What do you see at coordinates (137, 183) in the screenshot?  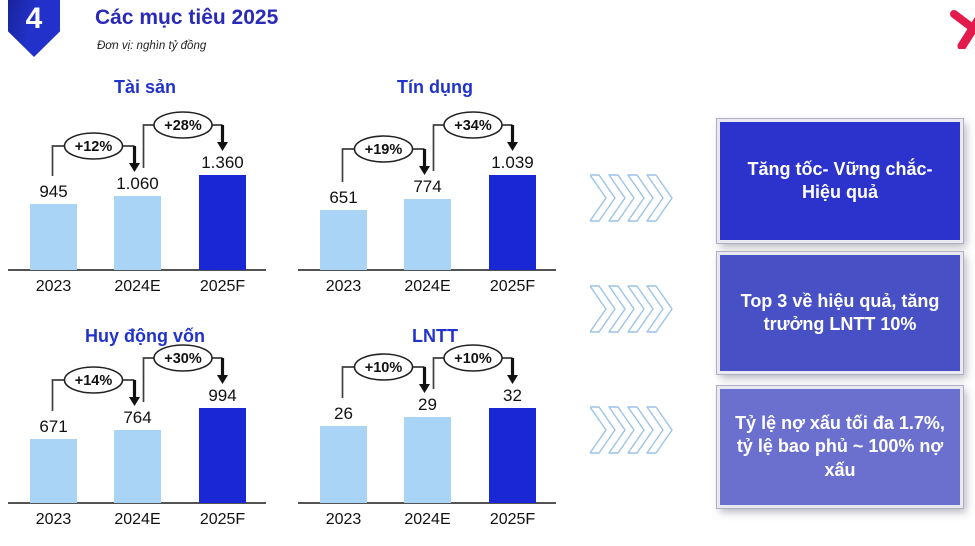 I see `value-label: 1.060` at bounding box center [137, 183].